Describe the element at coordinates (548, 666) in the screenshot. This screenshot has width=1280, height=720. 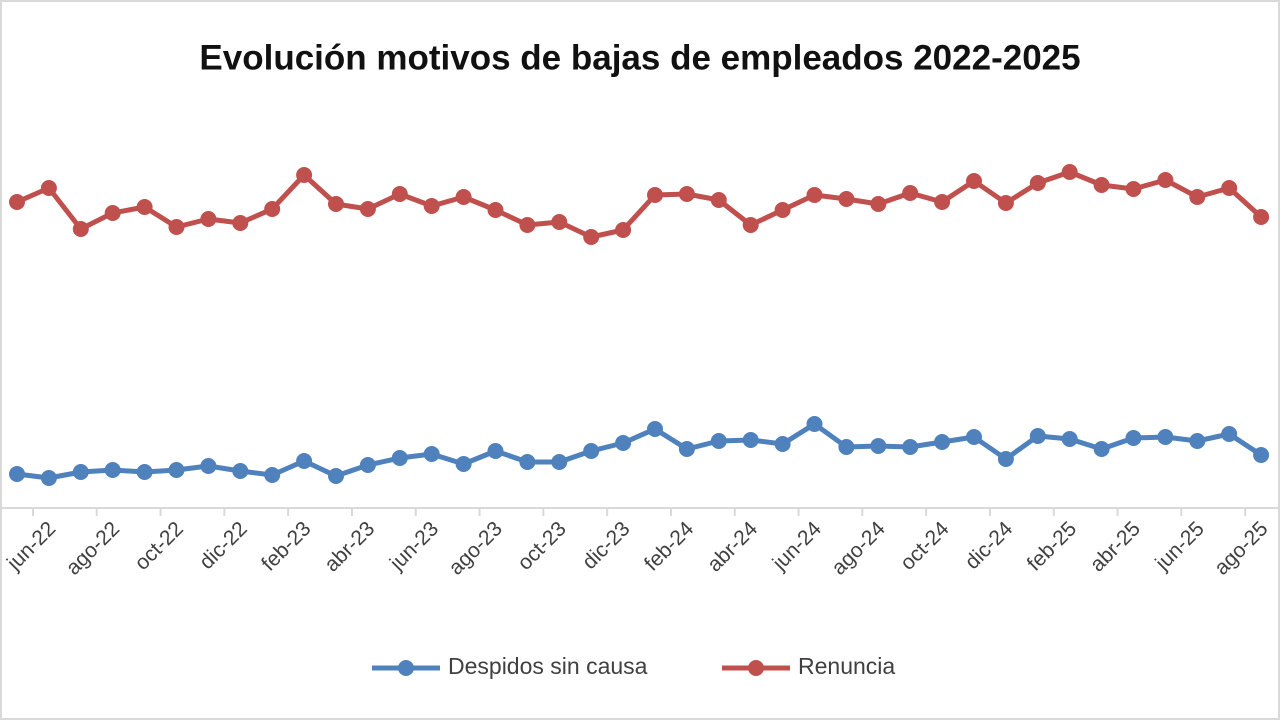
I see `legend-label: Despidos sin causa` at that location.